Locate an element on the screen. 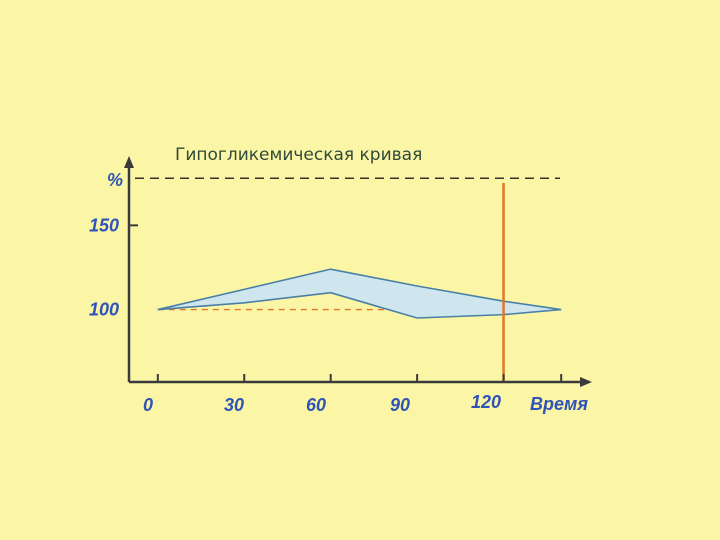 The height and width of the screenshot is (540, 720). lower-curve-line is located at coordinates (359, 305).